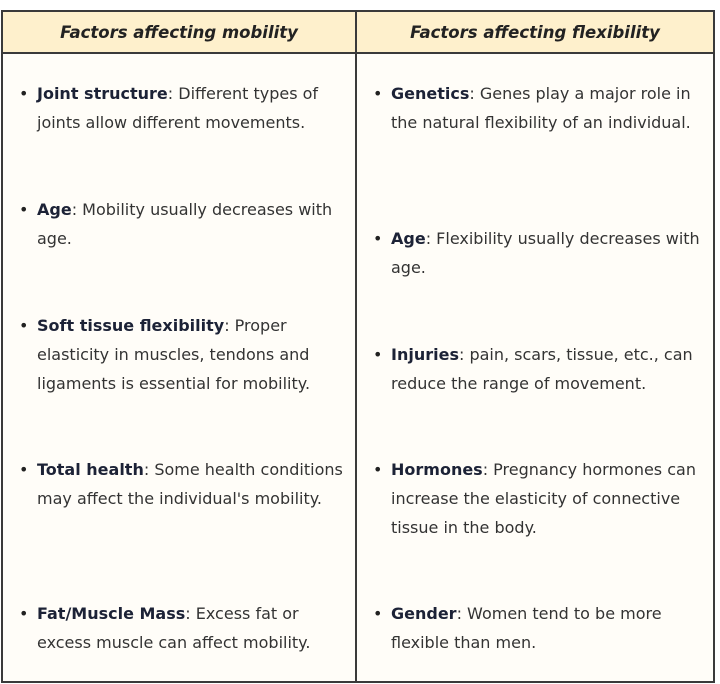  What do you see at coordinates (179, 32) in the screenshot?
I see `header-mobility: Factors affecting mobility` at bounding box center [179, 32].